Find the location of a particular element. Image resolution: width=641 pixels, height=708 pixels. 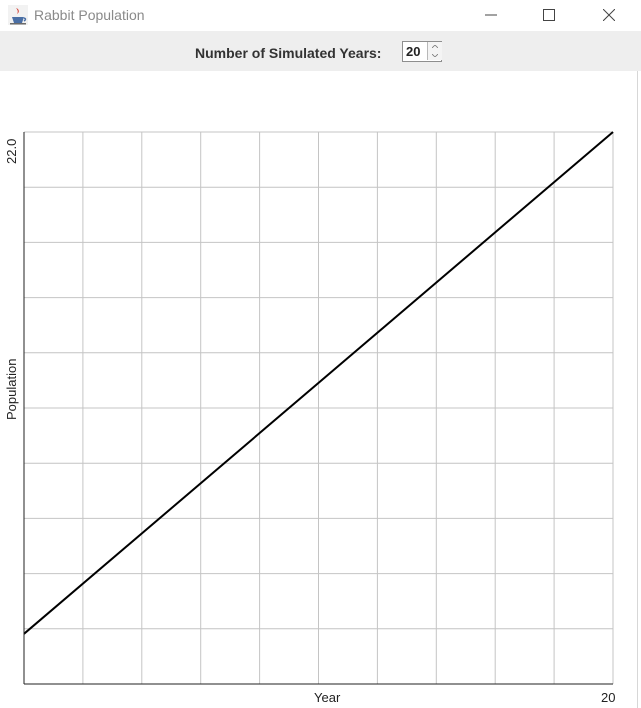

maximize-icon is located at coordinates (549, 15).